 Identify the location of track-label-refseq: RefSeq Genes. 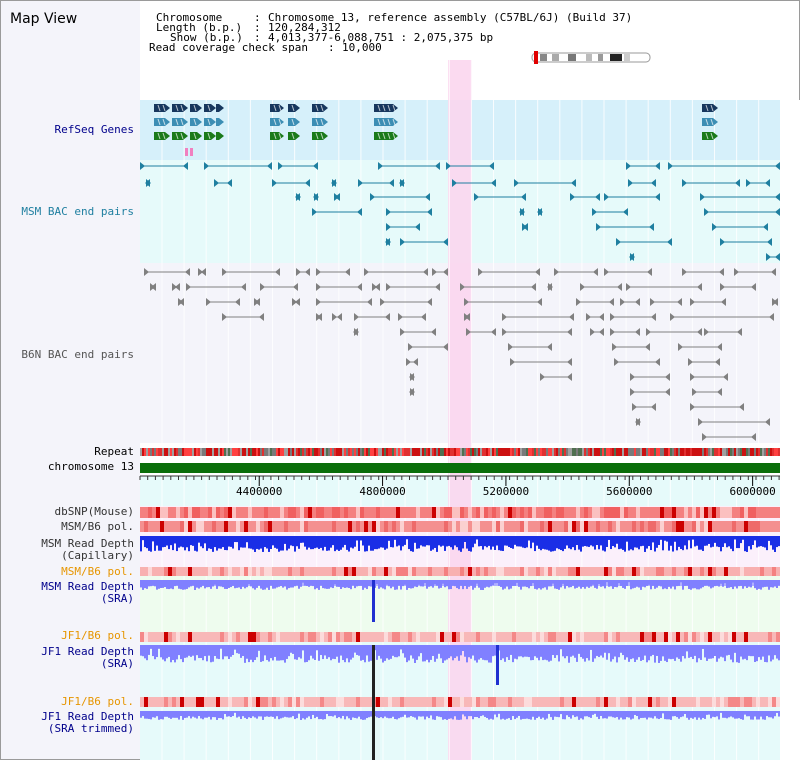
(94, 129).